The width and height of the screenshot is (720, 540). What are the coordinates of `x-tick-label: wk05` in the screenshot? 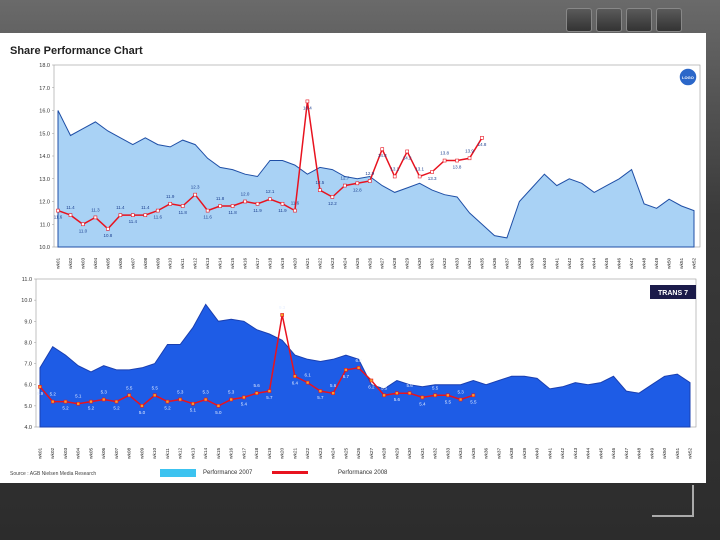 It's located at (108, 263).